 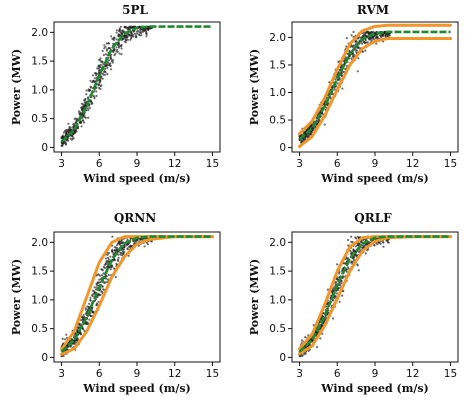 What do you see at coordinates (375, 79) in the screenshot?
I see `interval-upper-line` at bounding box center [375, 79].